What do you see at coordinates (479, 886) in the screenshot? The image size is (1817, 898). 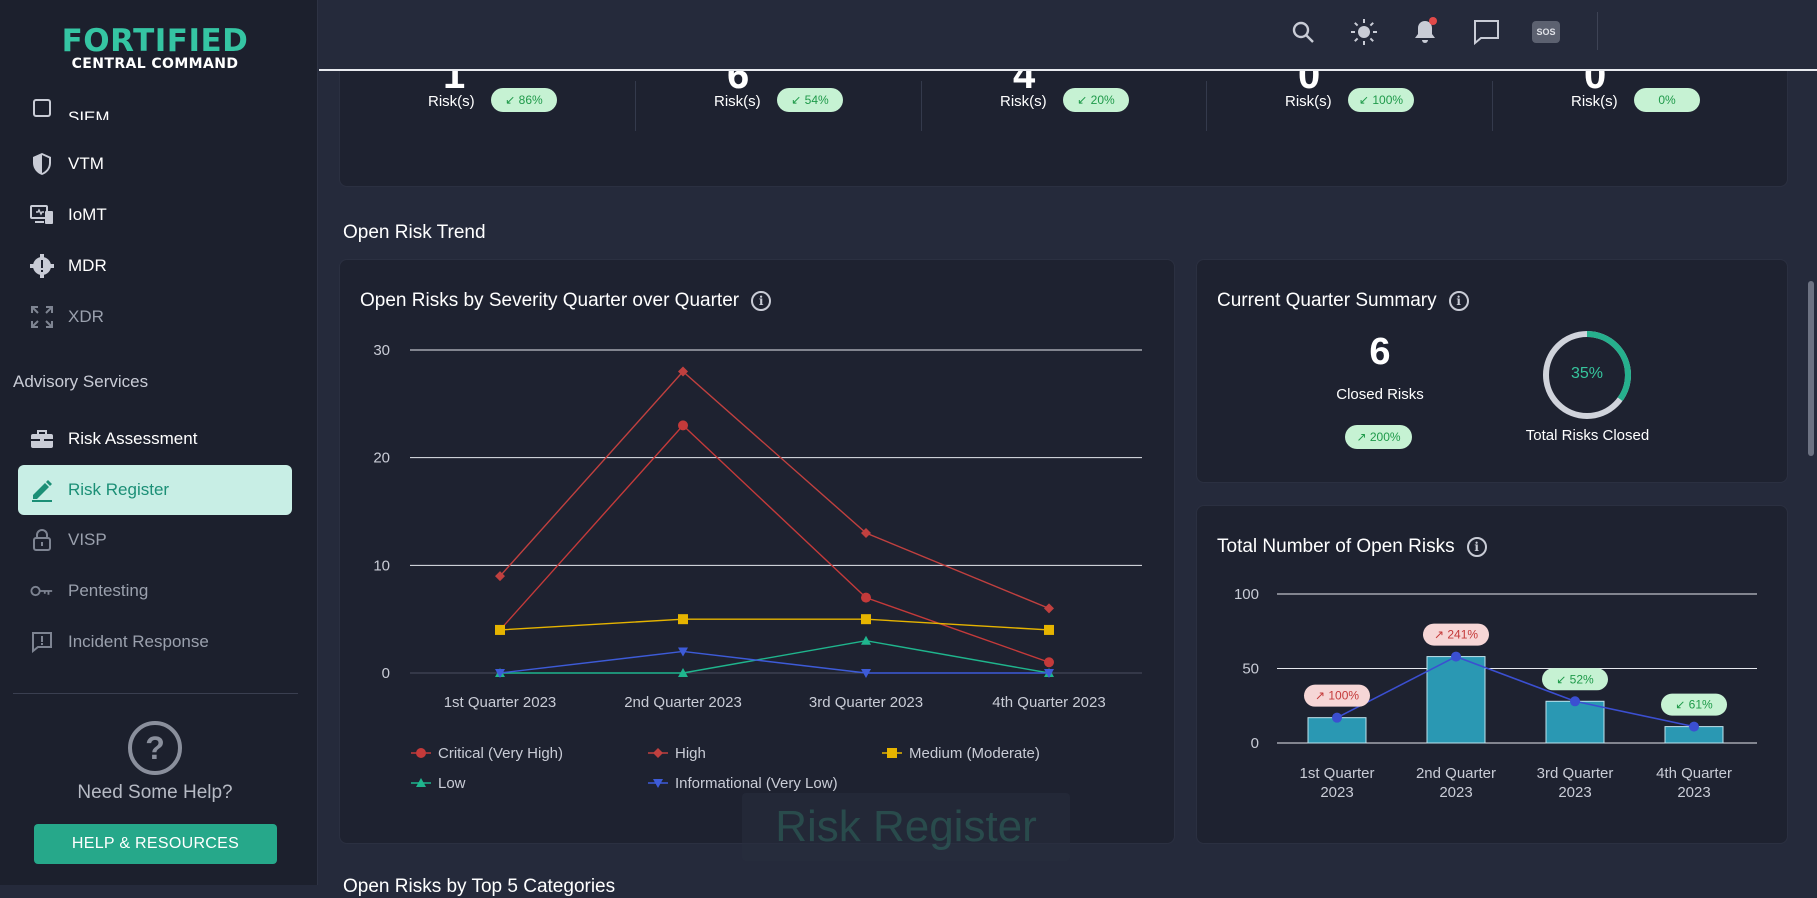 I see `section-title-top-categories: Open Risks by Top 5 Categories` at bounding box center [479, 886].